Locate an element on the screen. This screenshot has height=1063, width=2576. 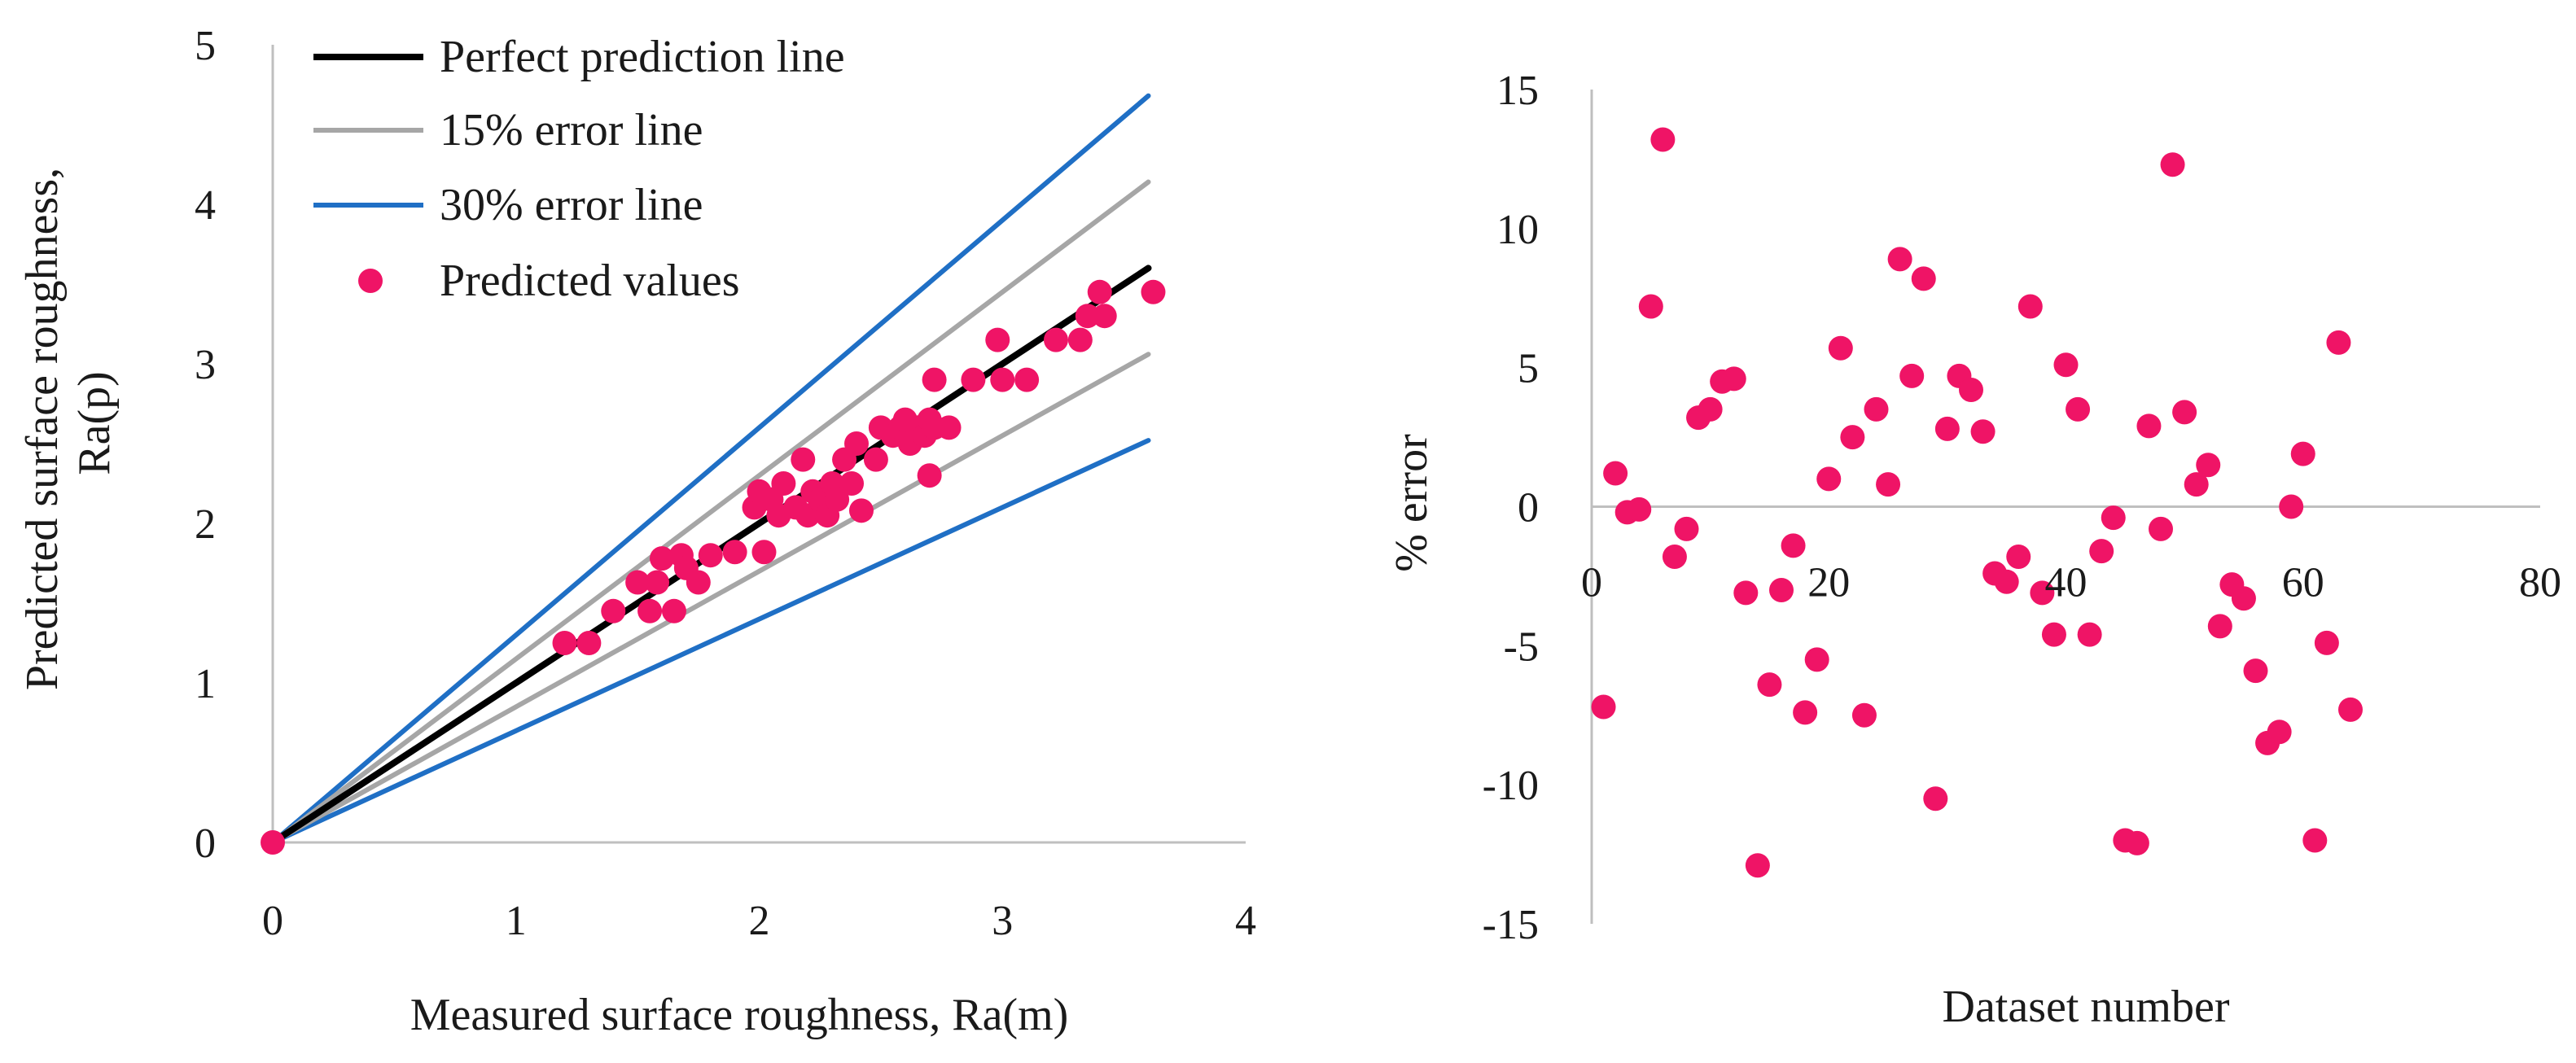
left-y-axis-title: Predicted surface roughness, Ra(p) is located at coordinates (68, 423).